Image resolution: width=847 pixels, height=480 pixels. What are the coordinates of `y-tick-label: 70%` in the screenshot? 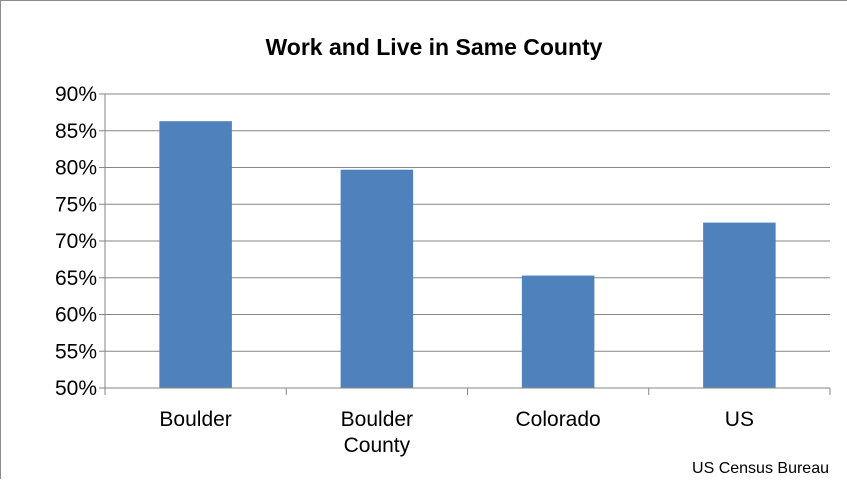 It's located at (76, 241).